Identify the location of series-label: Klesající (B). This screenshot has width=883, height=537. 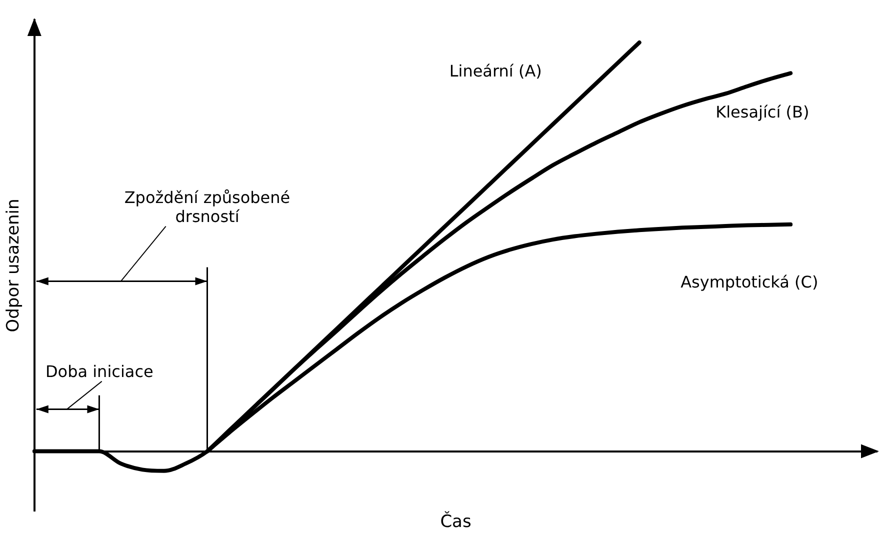
(763, 112).